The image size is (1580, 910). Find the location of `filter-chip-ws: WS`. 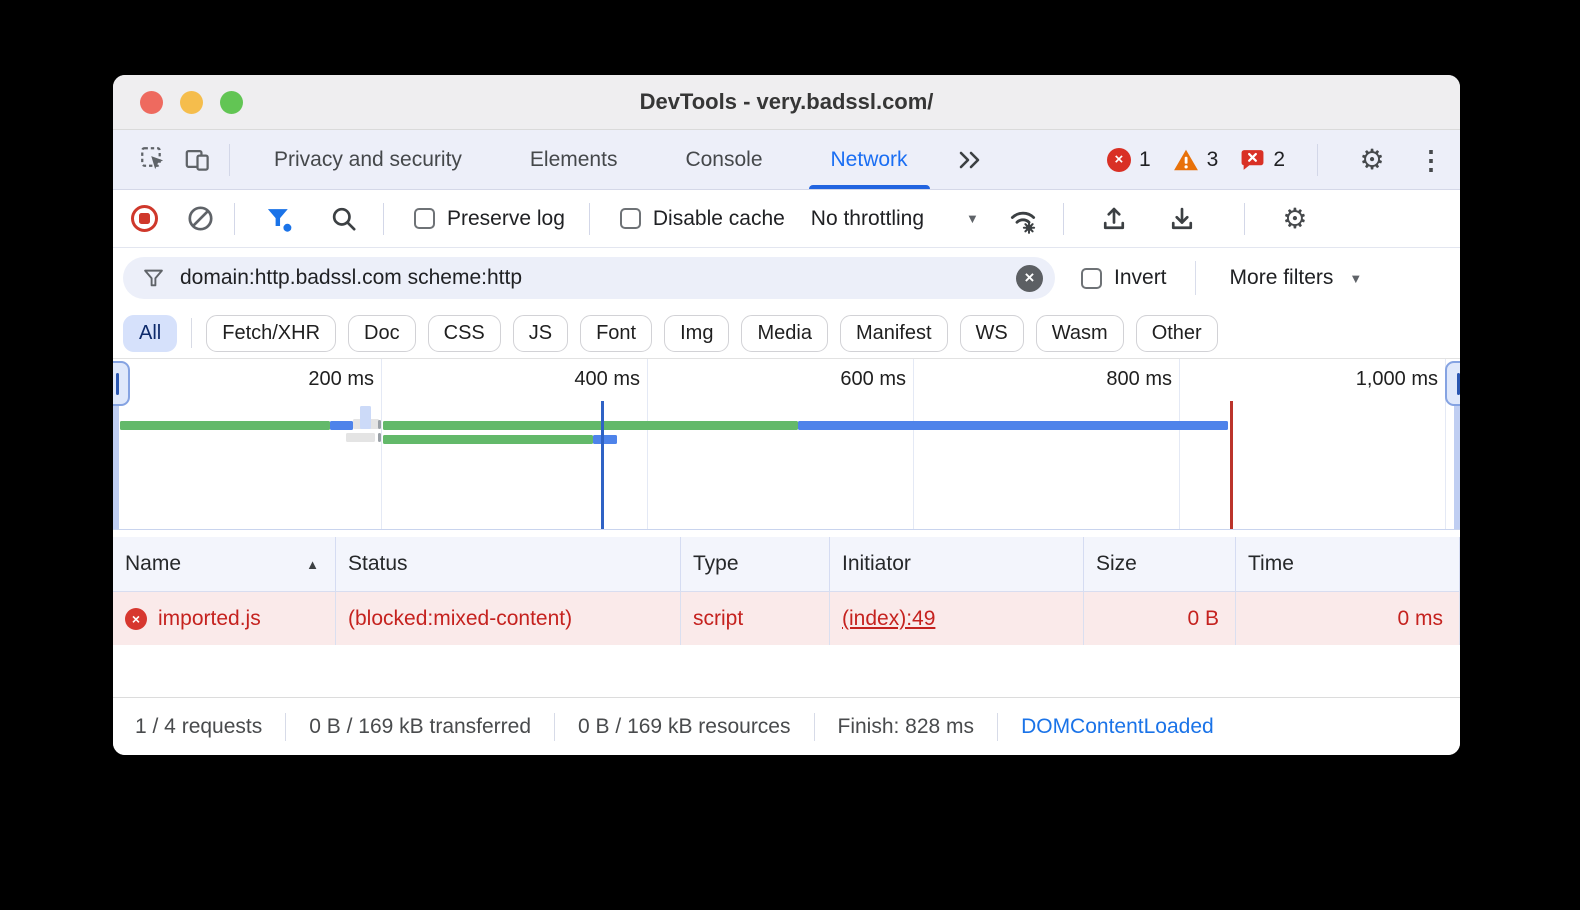

filter-chip-ws: WS is located at coordinates (991, 333).